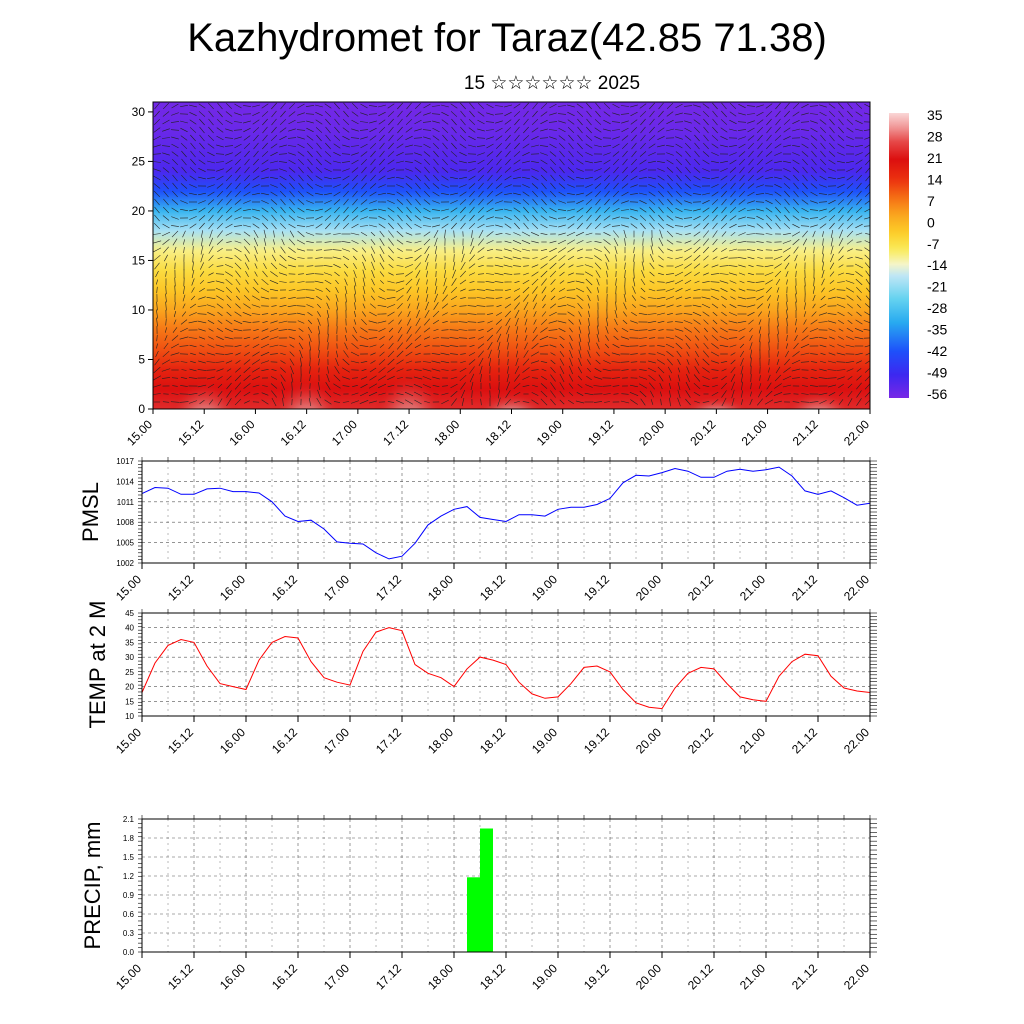 Image resolution: width=1024 pixels, height=1024 pixels. Describe the element at coordinates (935, 158) in the screenshot. I see `colorbar-label: 21` at that location.